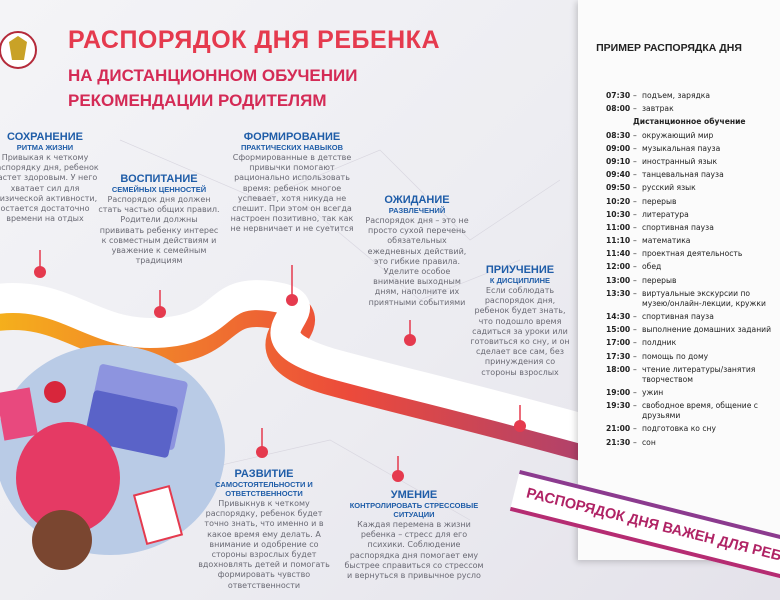  I want to click on schedule-row: 11:00– спортивная пауза, so click(691, 228).